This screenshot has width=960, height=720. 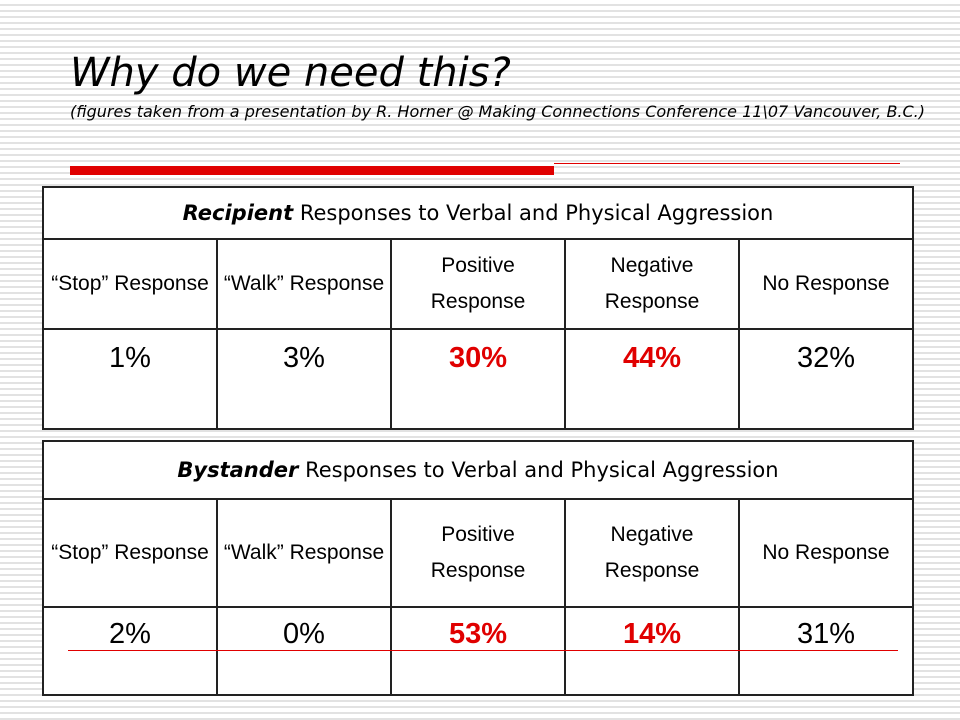 I want to click on table-heading-emphasis: Recipient, so click(x=238, y=213).